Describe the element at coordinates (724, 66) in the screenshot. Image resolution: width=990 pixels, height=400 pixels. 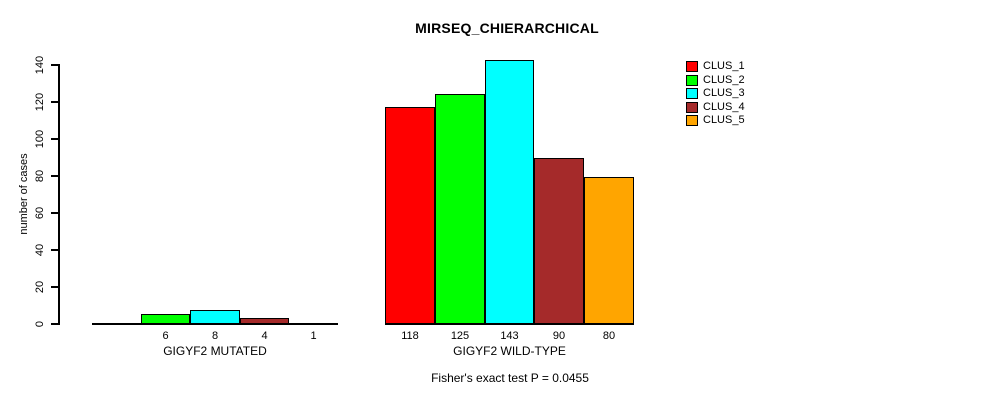
I see `legend-label-clus-1: CLUS_1` at that location.